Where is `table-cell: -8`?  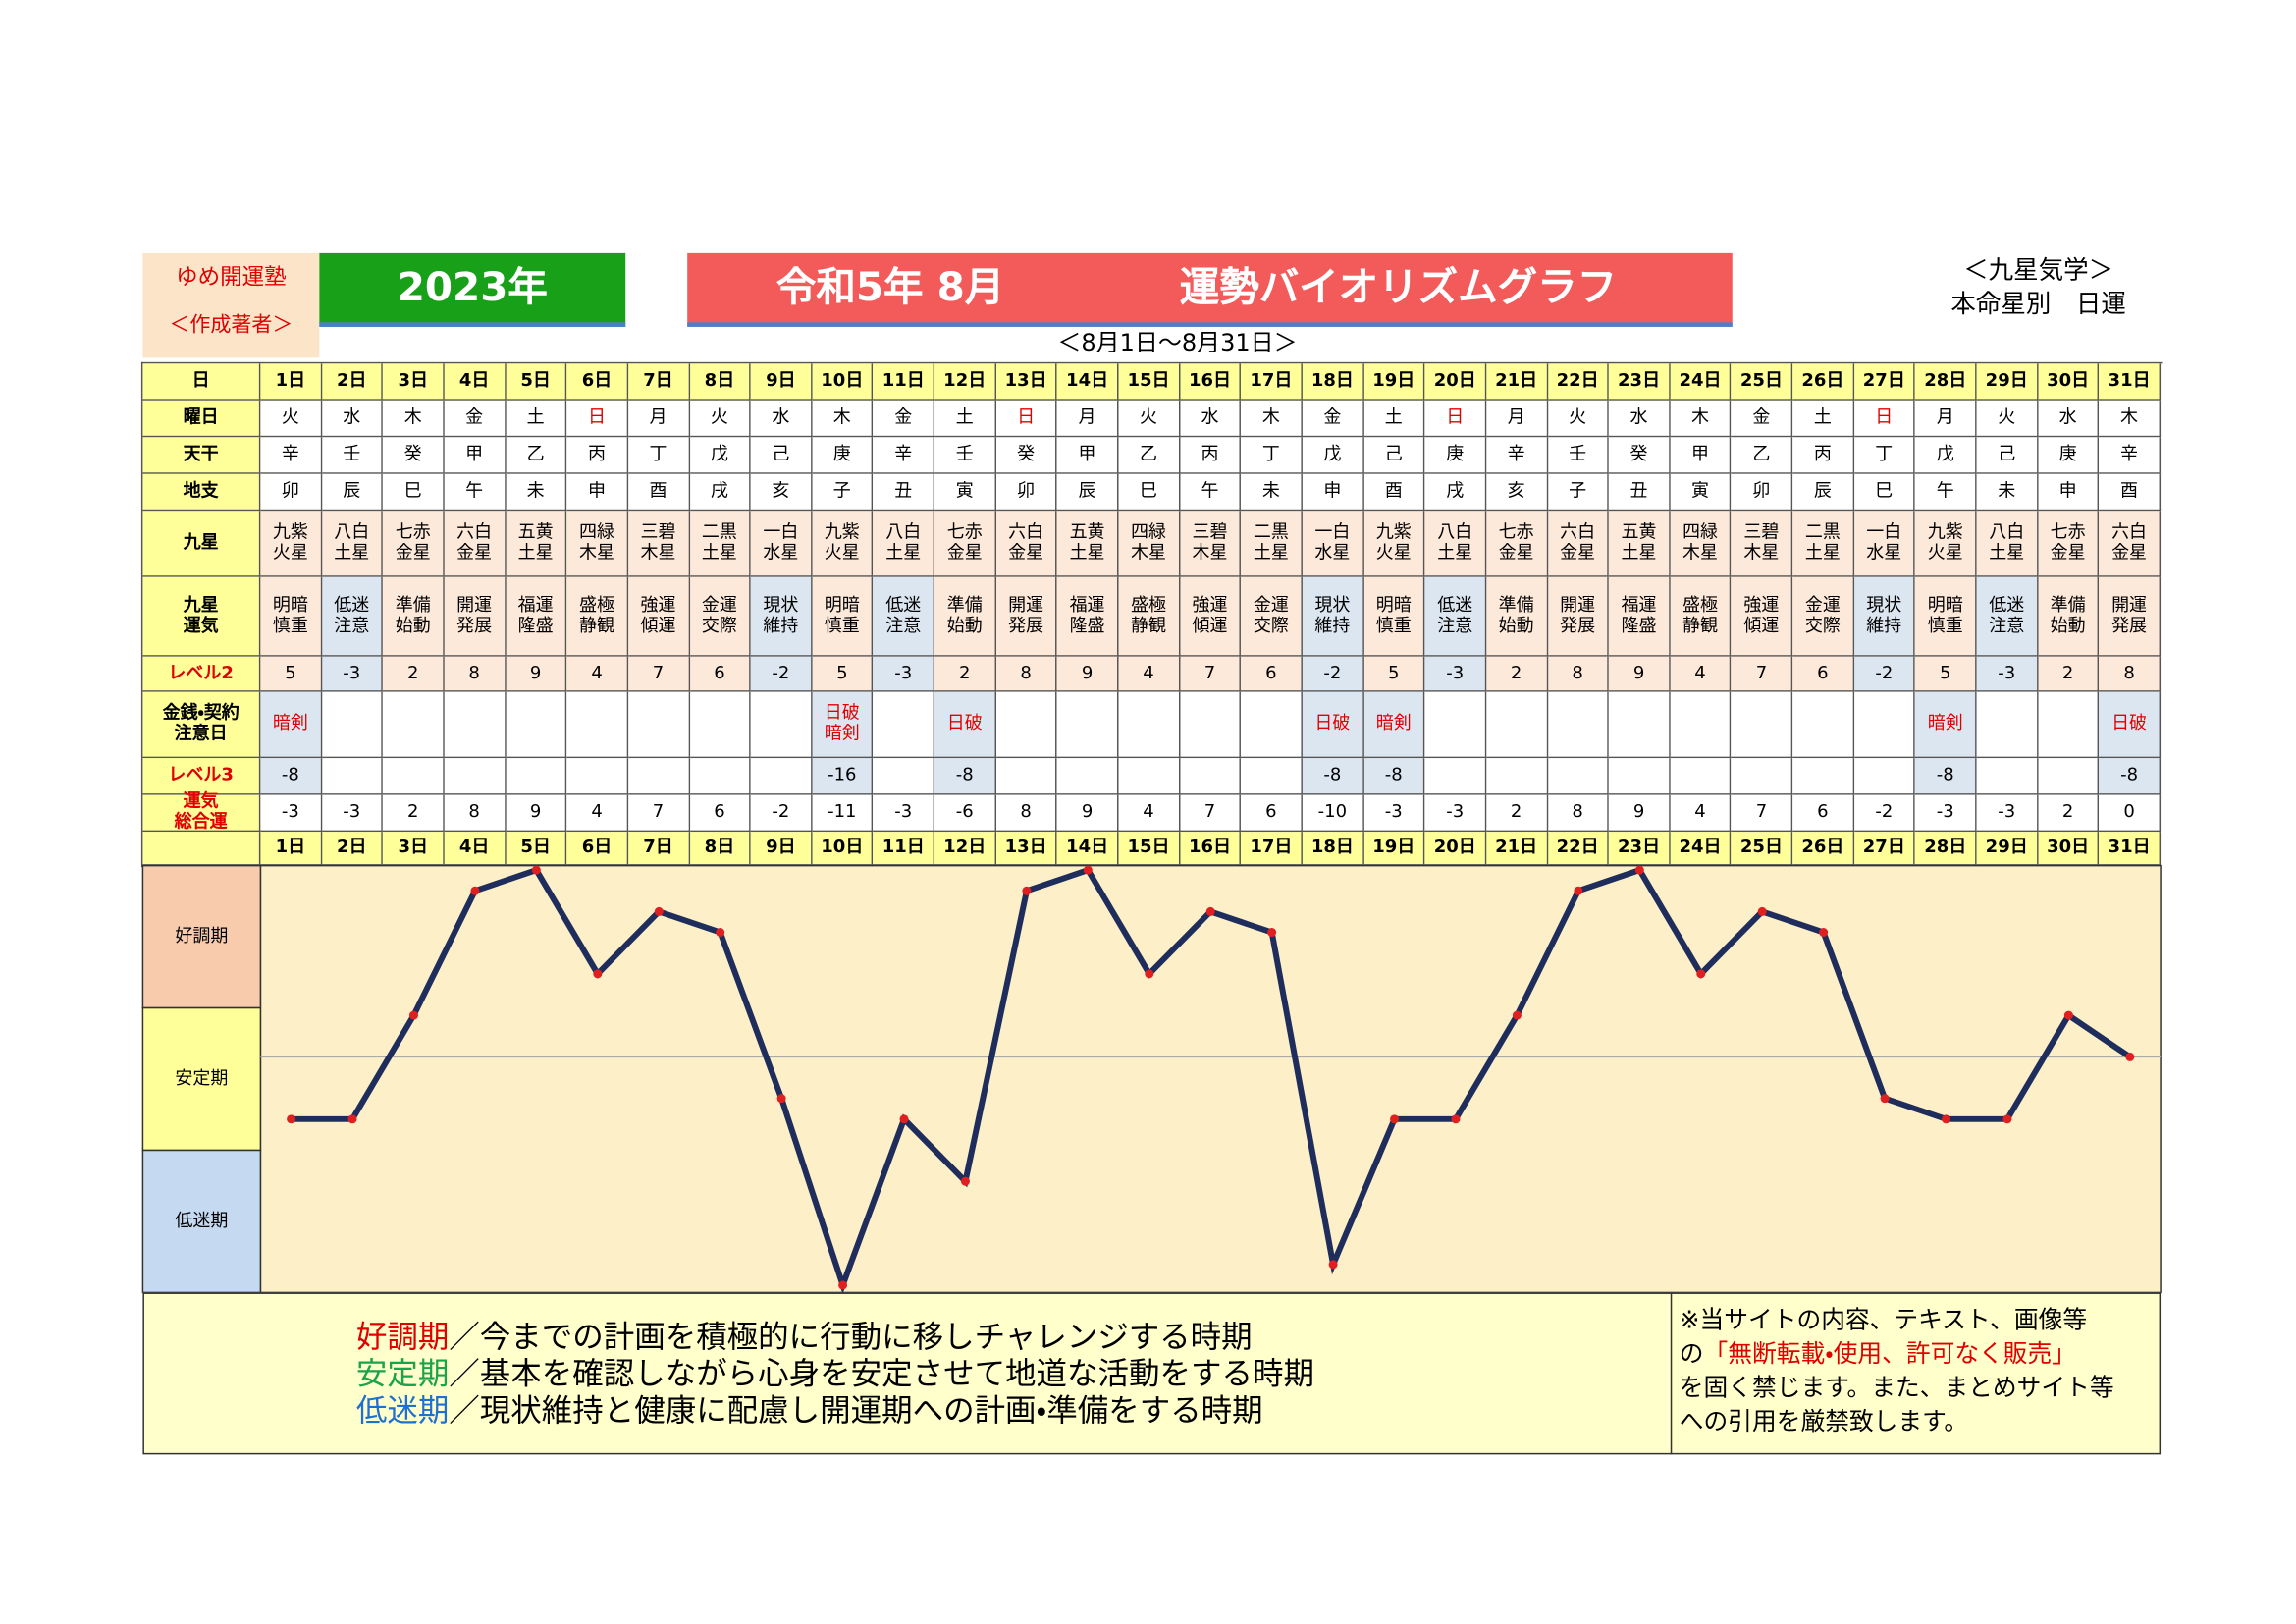
table-cell: -8 is located at coordinates (1394, 776).